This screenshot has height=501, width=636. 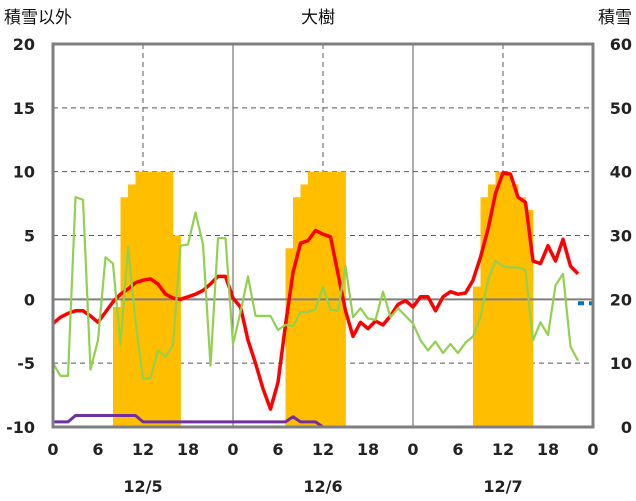 I want to click on right-axis-title: 積雪, so click(x=615, y=18).